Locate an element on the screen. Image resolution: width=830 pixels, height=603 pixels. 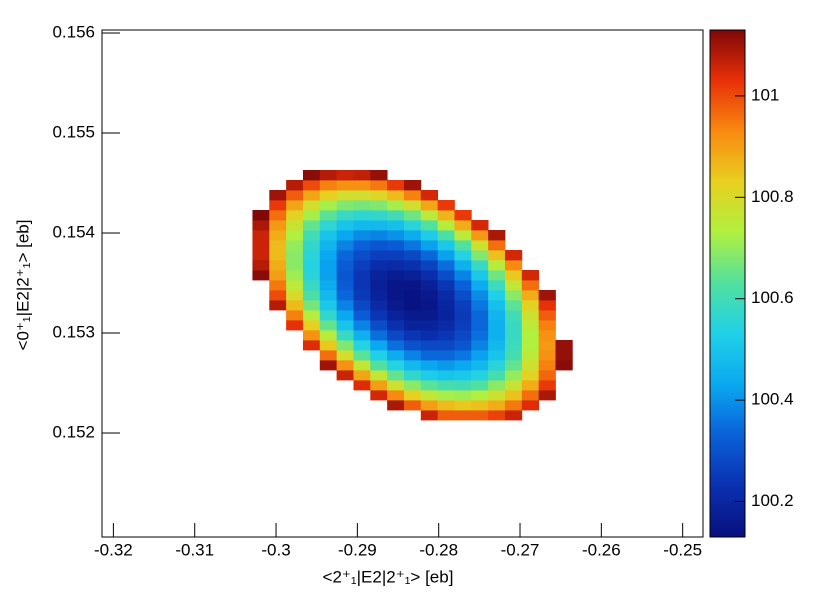
x-tick-label: -0.31 is located at coordinates (194, 549).